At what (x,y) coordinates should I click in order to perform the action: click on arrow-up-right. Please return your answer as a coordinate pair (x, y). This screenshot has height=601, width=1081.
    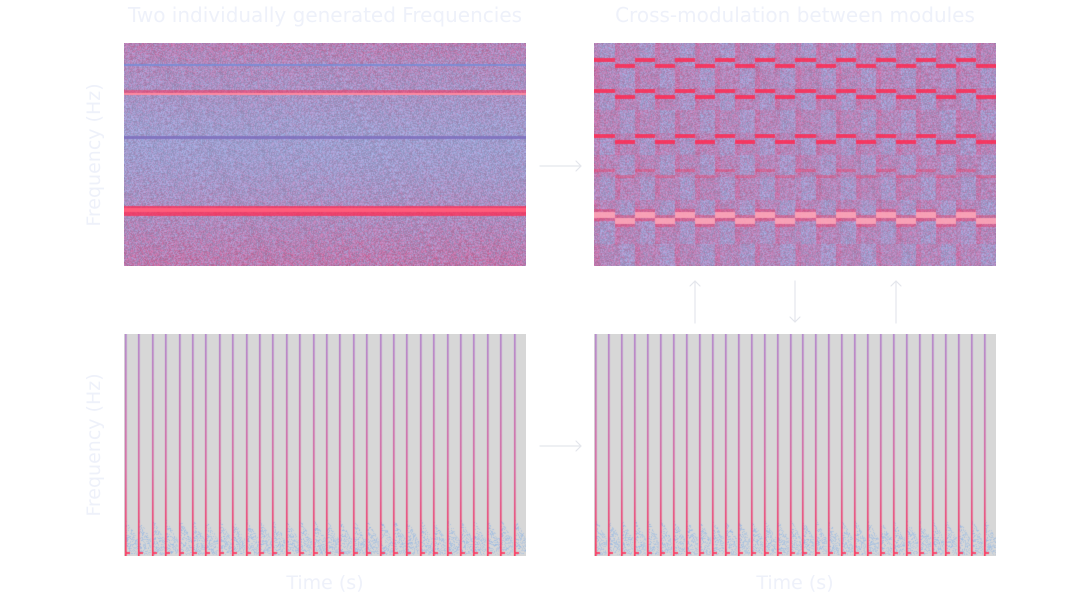
    Looking at the image, I should click on (896, 302).